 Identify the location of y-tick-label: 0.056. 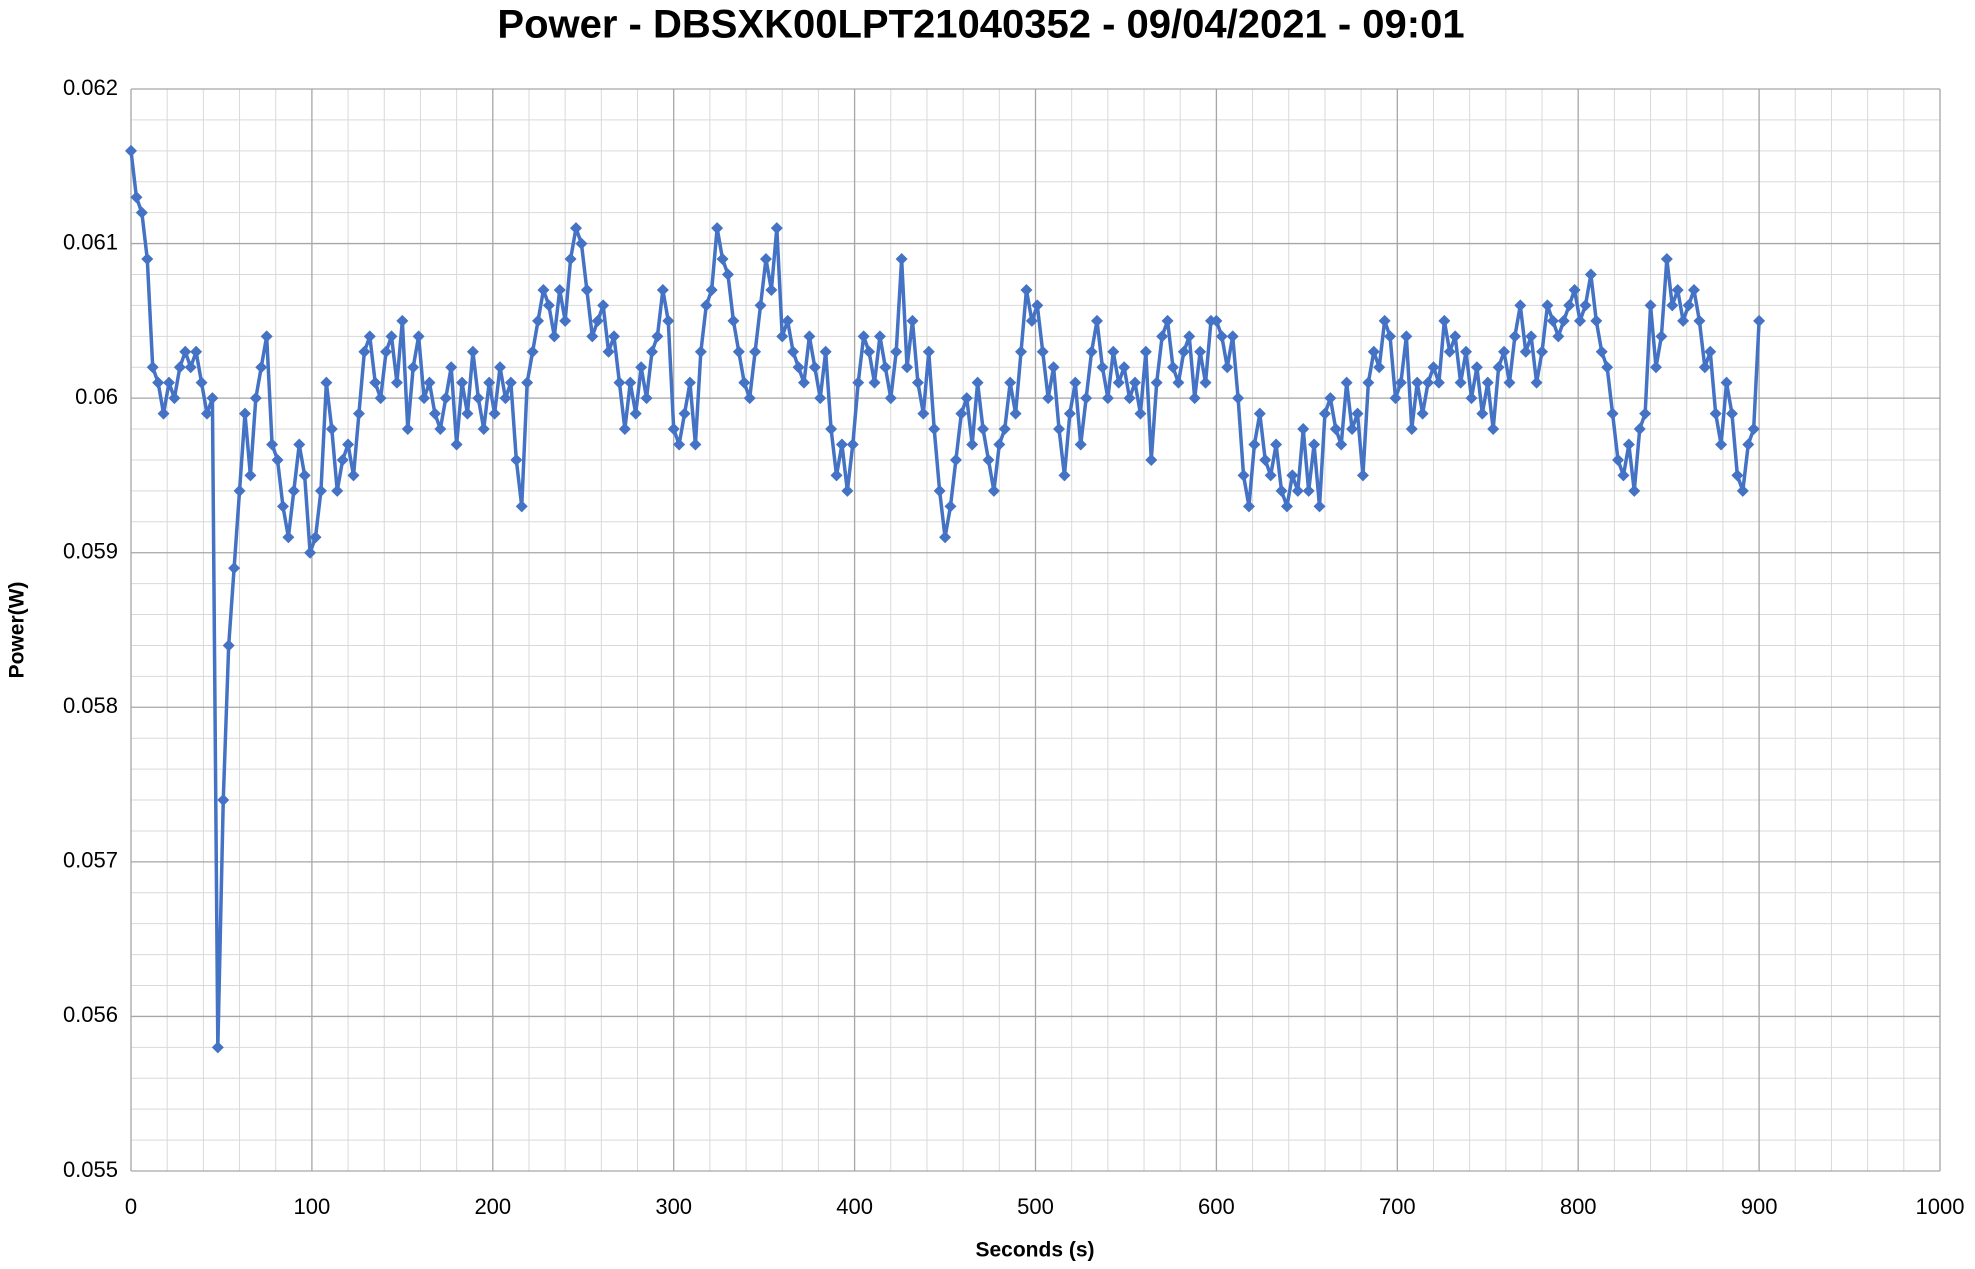
(90, 1014).